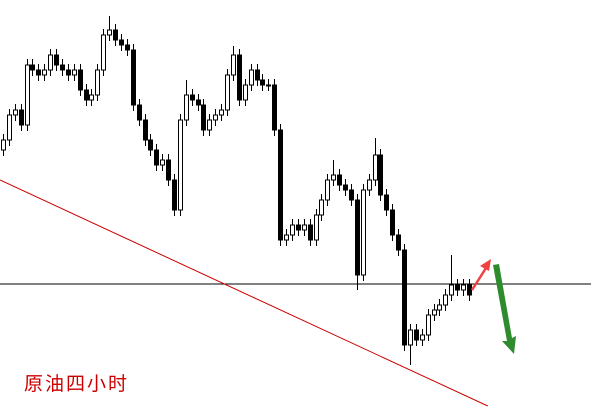 The image size is (591, 408). What do you see at coordinates (485, 265) in the screenshot?
I see `red-arrow-head` at bounding box center [485, 265].